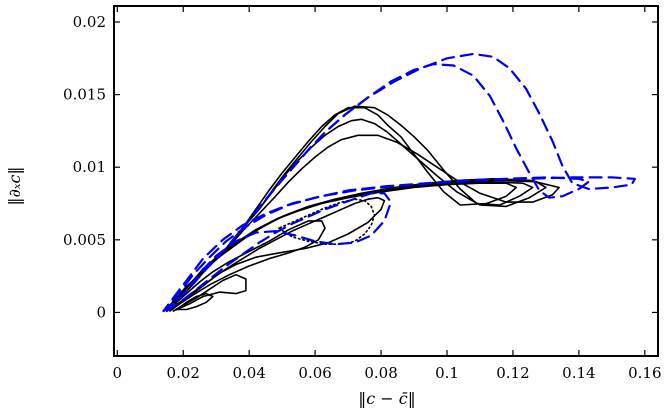 The width and height of the screenshot is (664, 411). I want to click on x-tick-label: 0.02, so click(183, 373).